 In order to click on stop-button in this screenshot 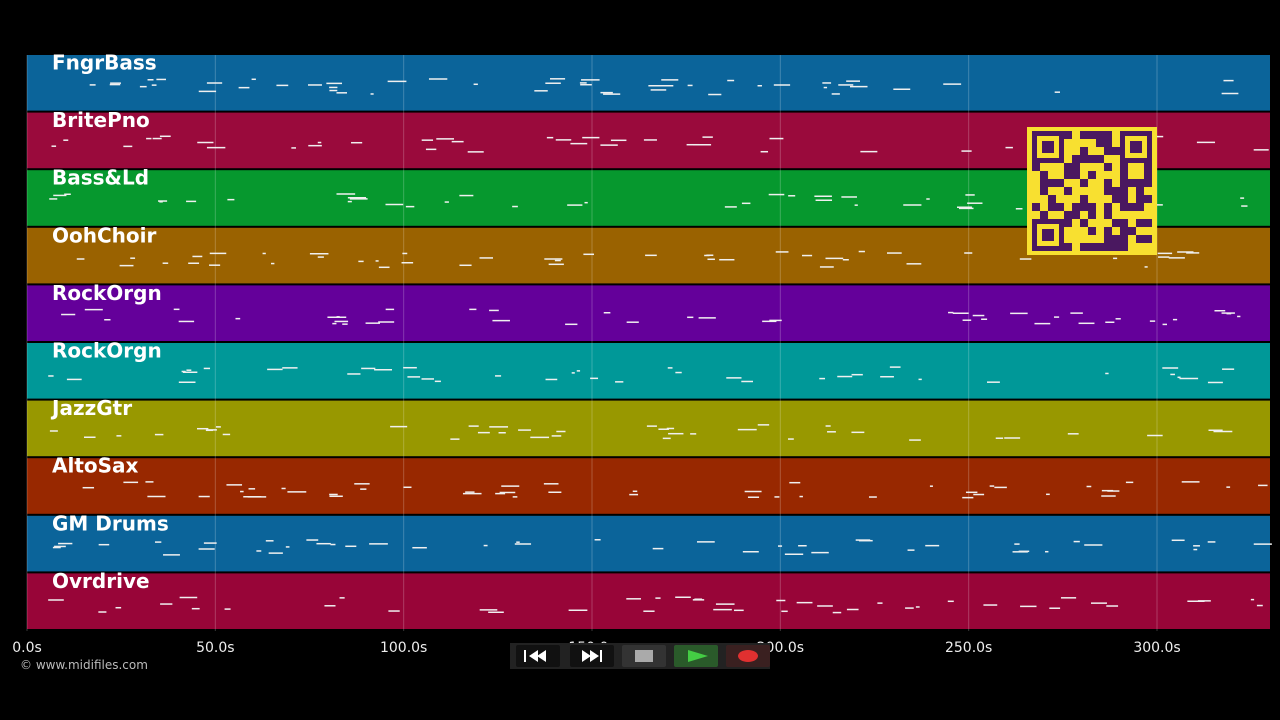, I will do `click(644, 656)`.